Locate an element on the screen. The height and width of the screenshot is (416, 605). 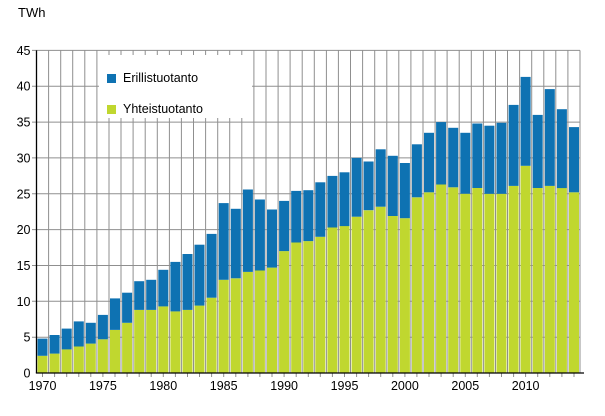
bar-1973-erillistuotanto is located at coordinates (78, 334).